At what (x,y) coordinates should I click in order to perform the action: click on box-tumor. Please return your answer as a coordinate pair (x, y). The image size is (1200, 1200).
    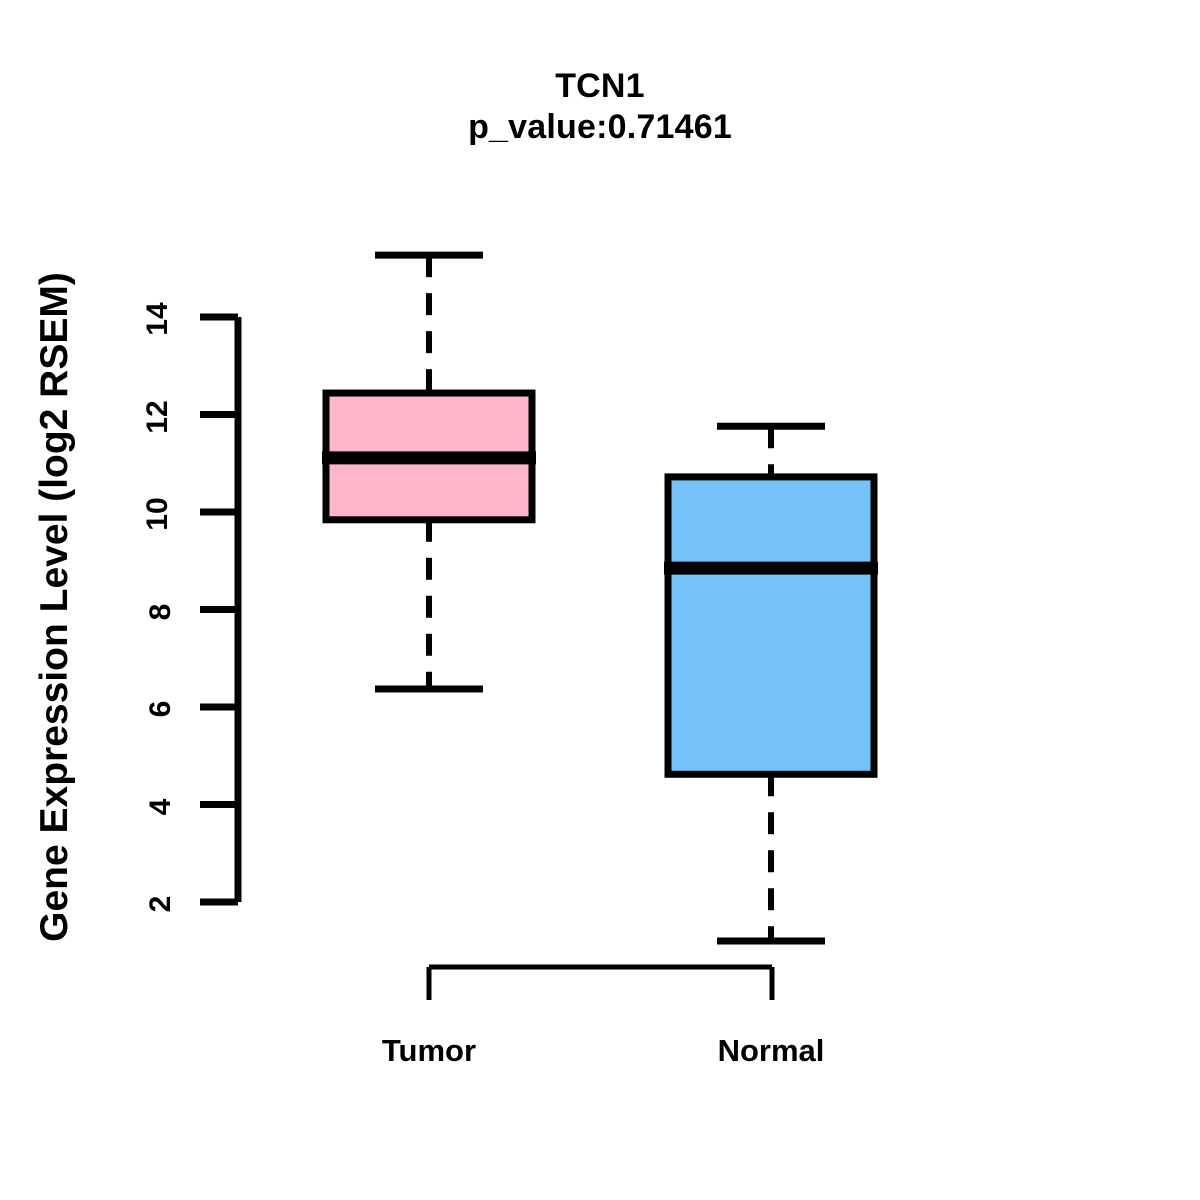
    Looking at the image, I should click on (429, 472).